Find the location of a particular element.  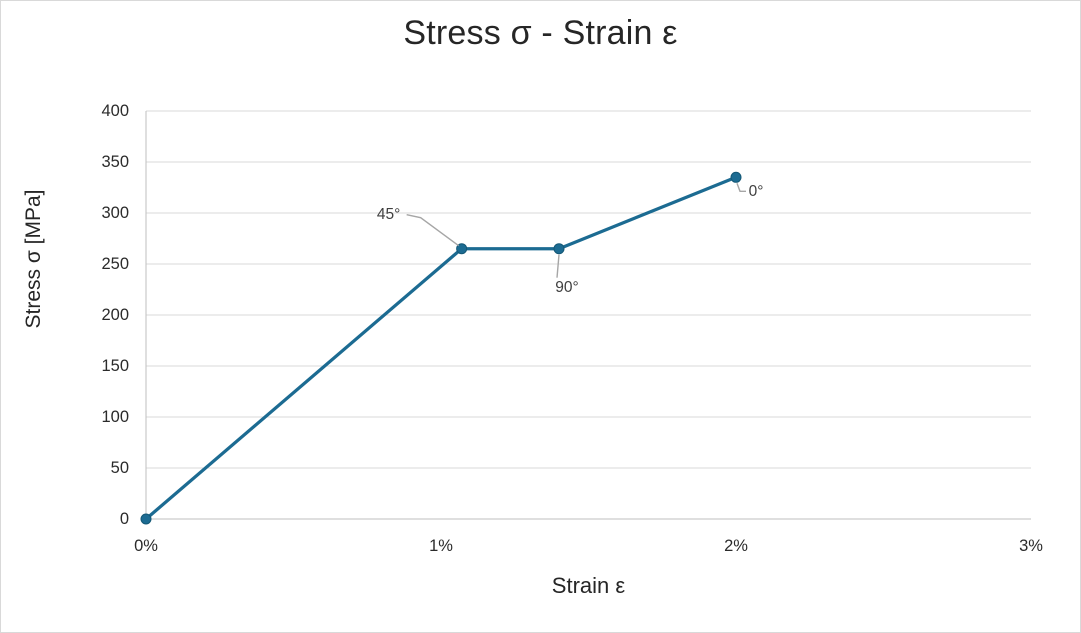

y-tick-label: 100 is located at coordinates (115, 417).